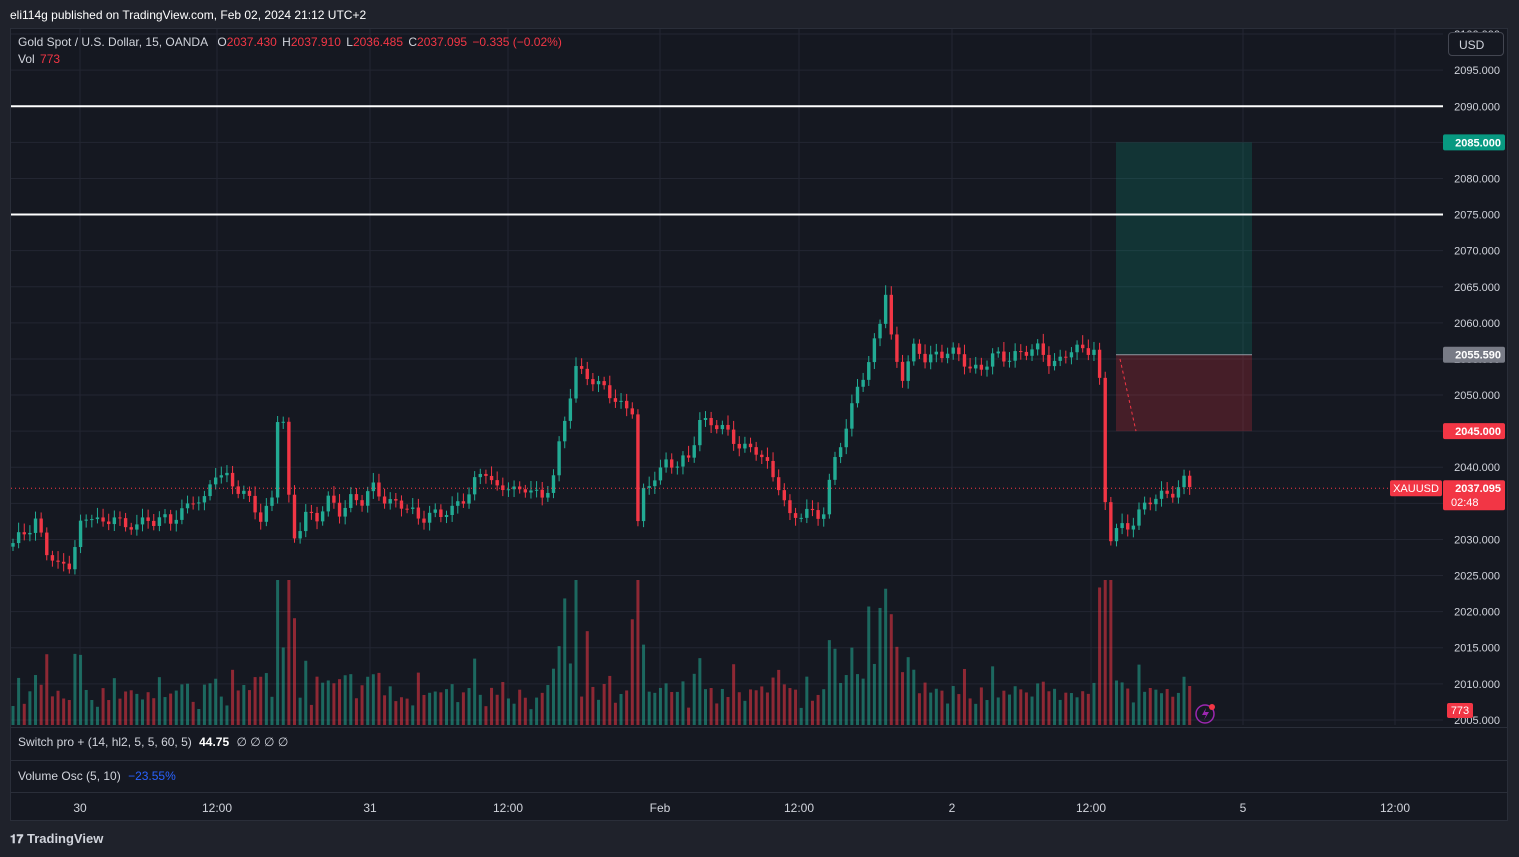 The height and width of the screenshot is (857, 1519). What do you see at coordinates (1128, 395) in the screenshot?
I see `projection-arrow` at bounding box center [1128, 395].